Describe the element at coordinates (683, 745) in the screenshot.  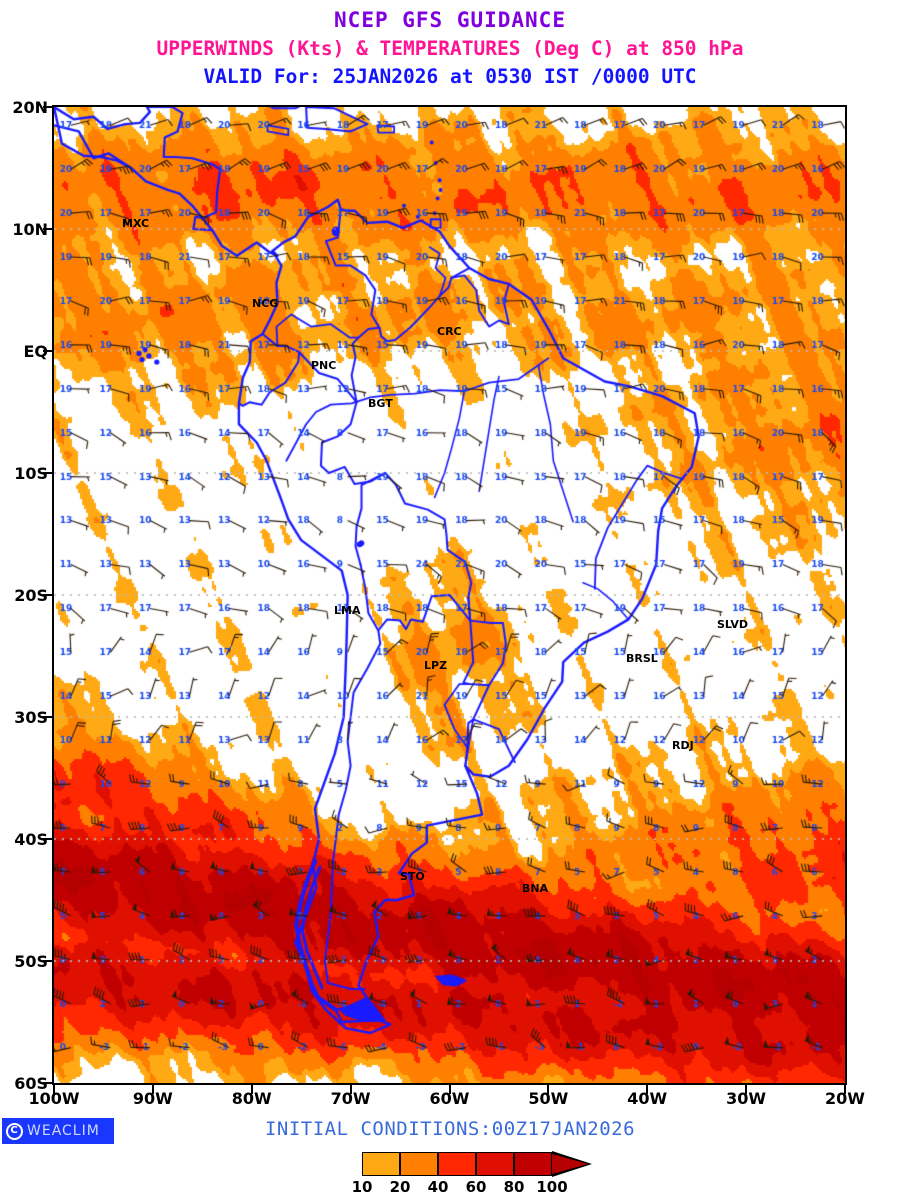
I see `city-label: RDJ` at that location.